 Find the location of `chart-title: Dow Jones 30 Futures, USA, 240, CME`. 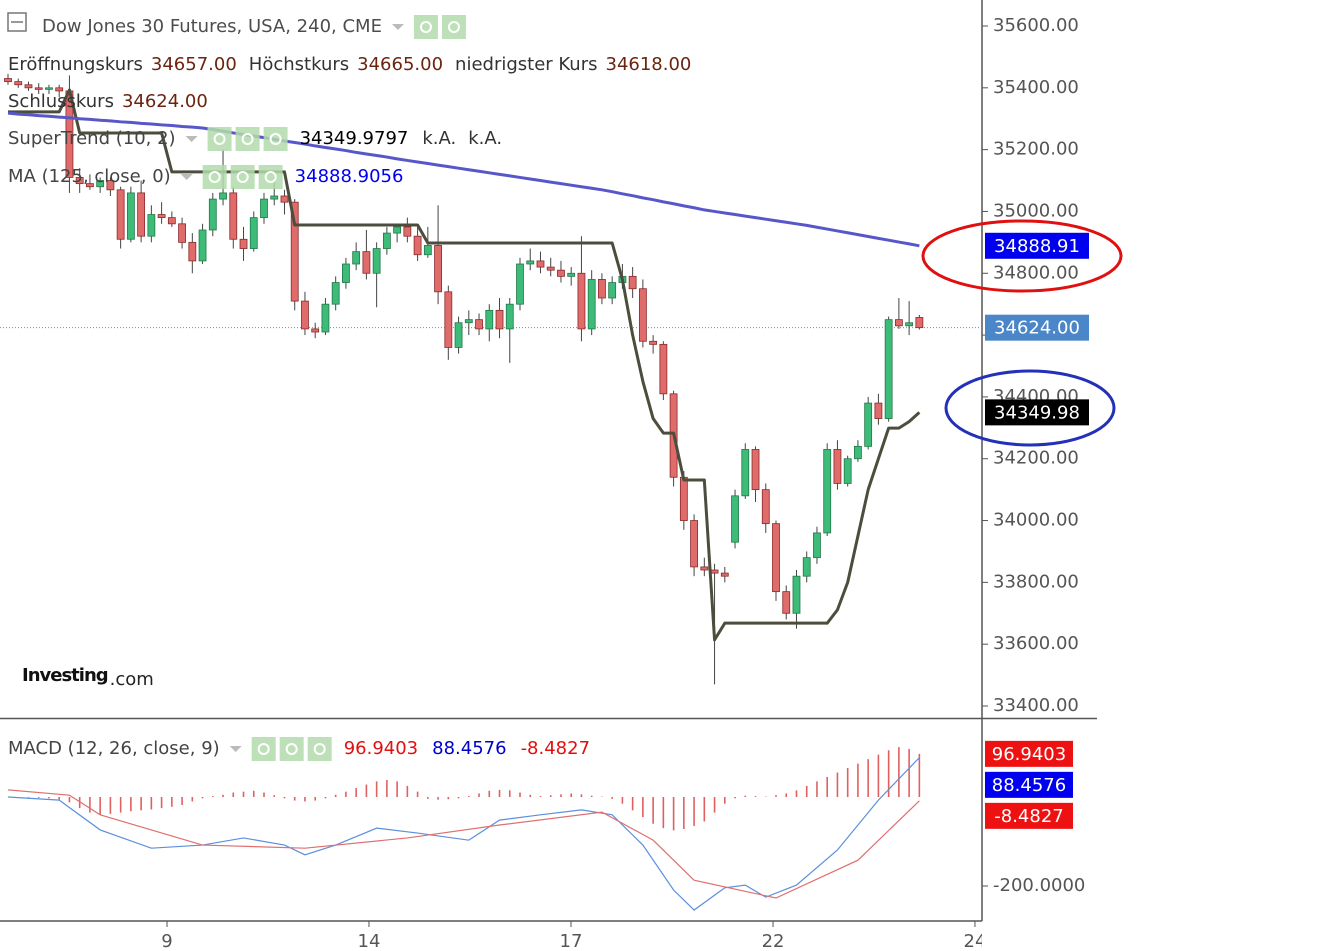

chart-title: Dow Jones 30 Futures, USA, 240, CME is located at coordinates (212, 26).